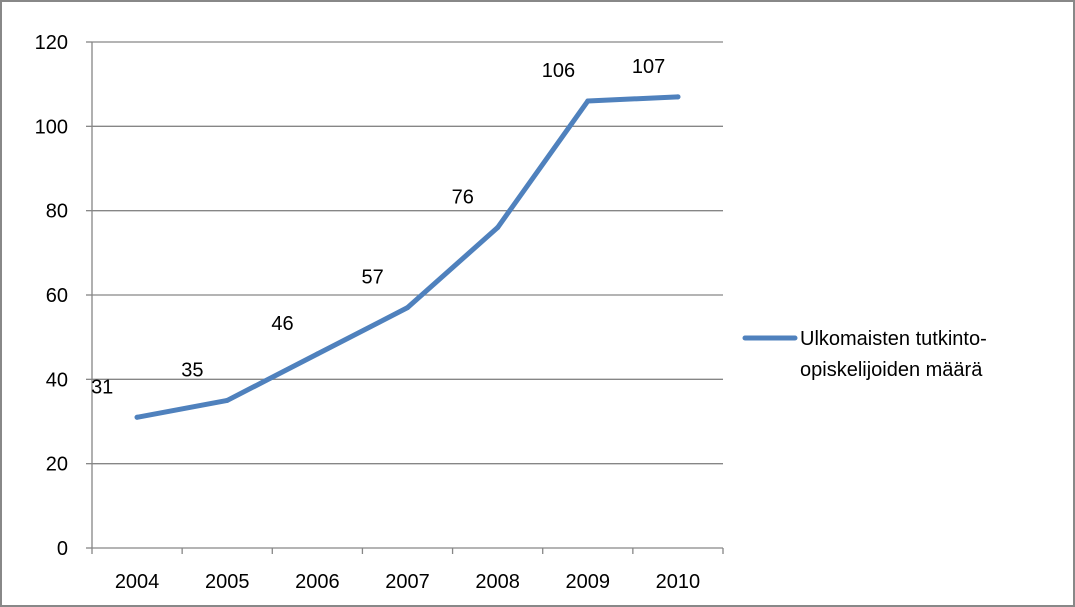  What do you see at coordinates (891, 370) in the screenshot?
I see `legend-label-line-2: opiskelijoiden määrä` at bounding box center [891, 370].